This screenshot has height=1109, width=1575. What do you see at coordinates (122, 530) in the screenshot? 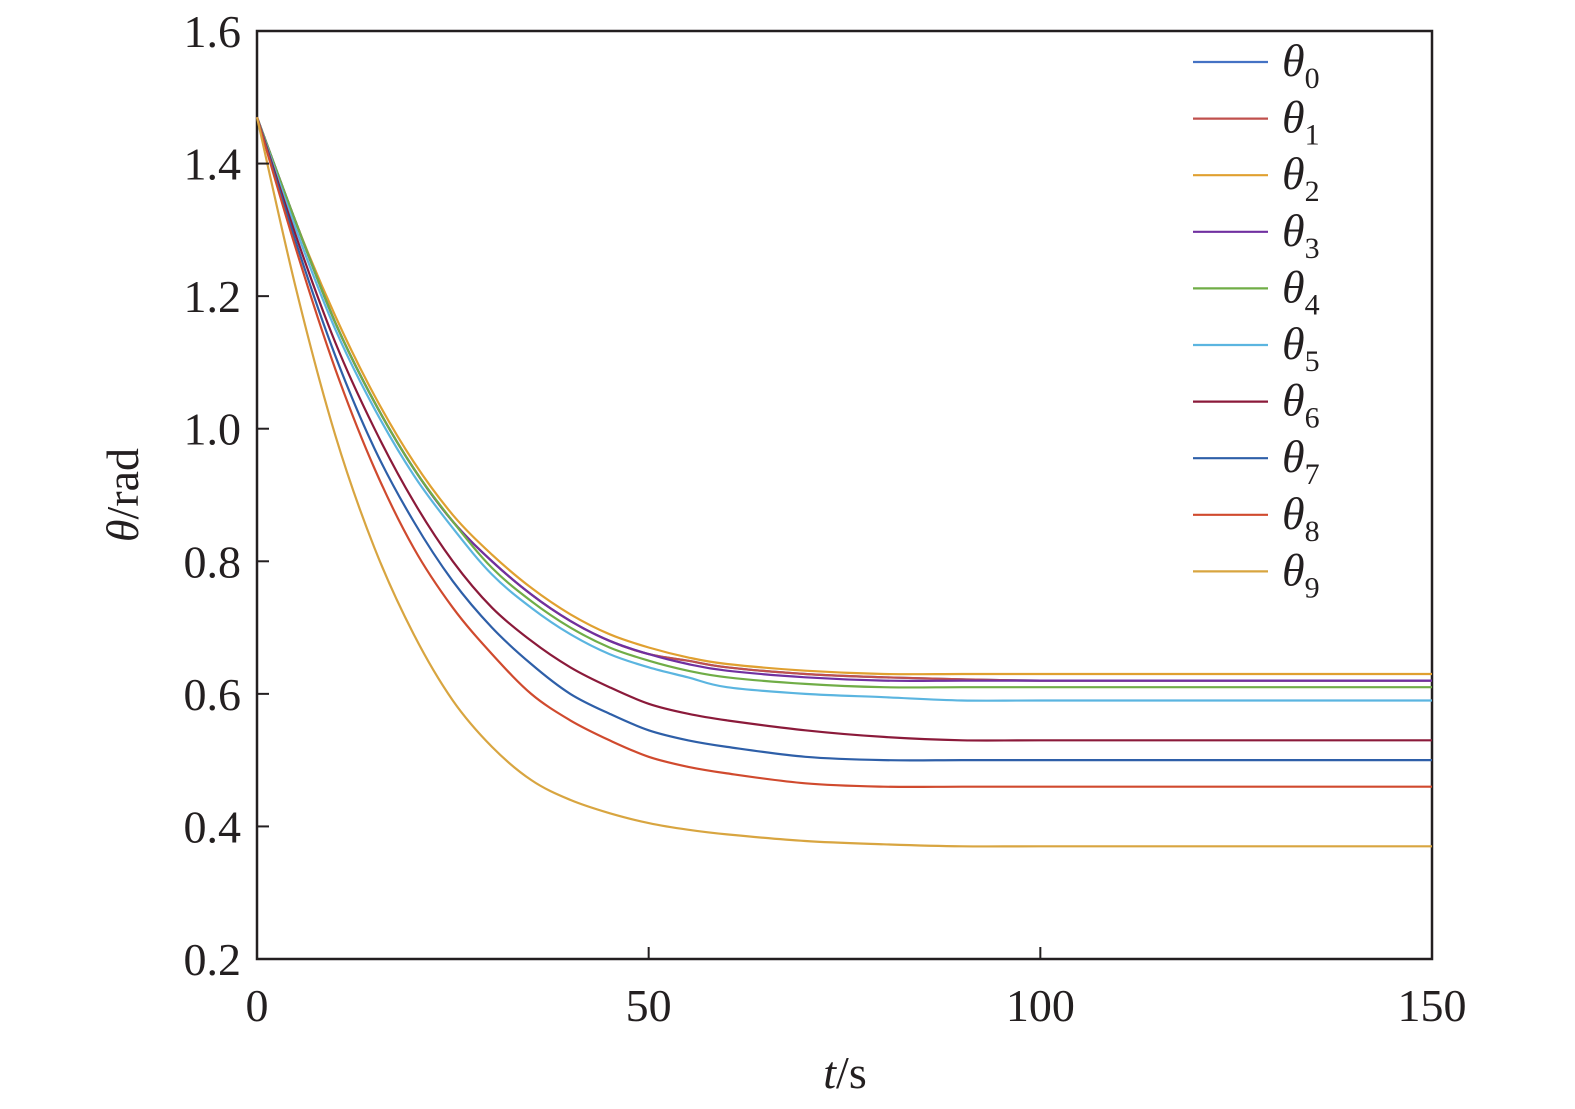
I see `y-axis-var: θ` at bounding box center [122, 530].